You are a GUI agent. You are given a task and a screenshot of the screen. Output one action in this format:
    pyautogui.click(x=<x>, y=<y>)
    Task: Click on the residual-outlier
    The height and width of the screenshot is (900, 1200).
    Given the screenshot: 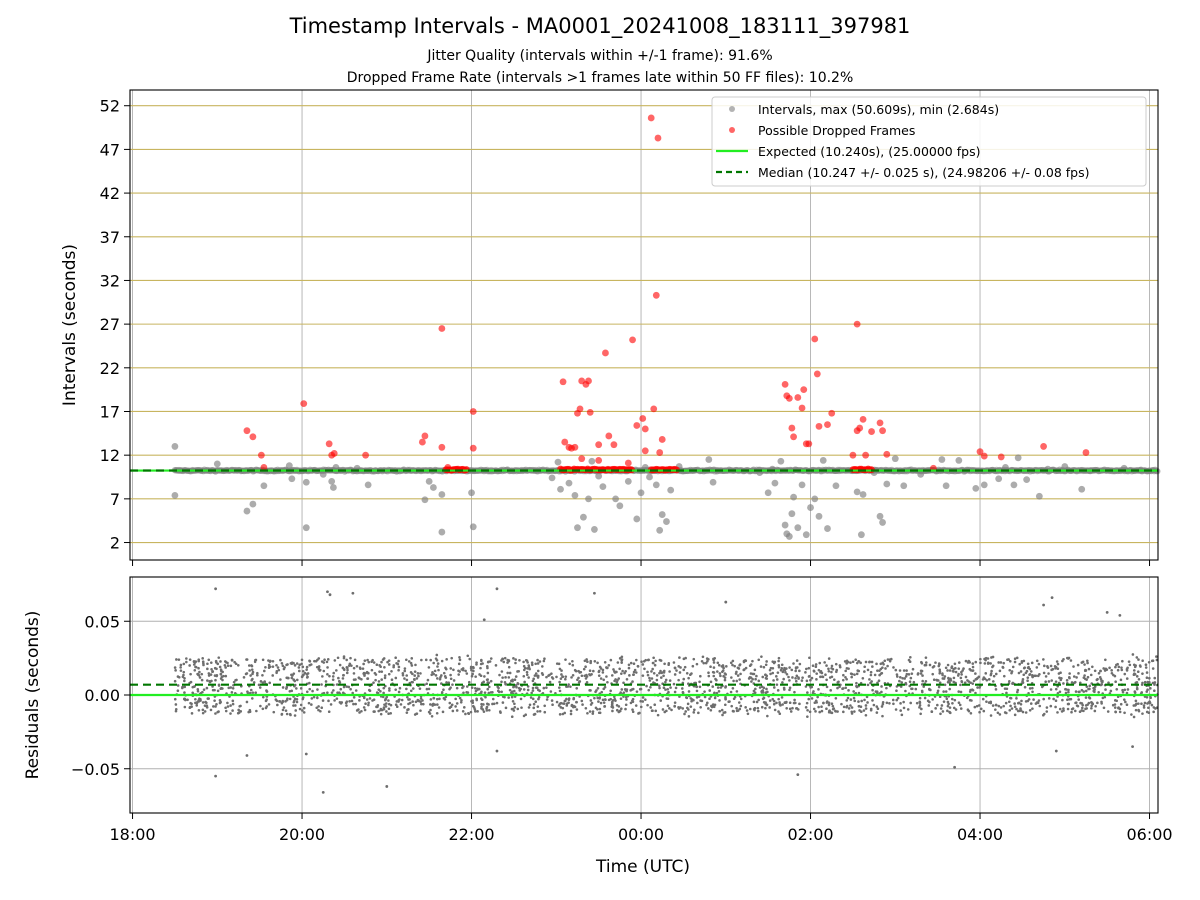 What is the action you would take?
    pyautogui.click(x=1120, y=615)
    